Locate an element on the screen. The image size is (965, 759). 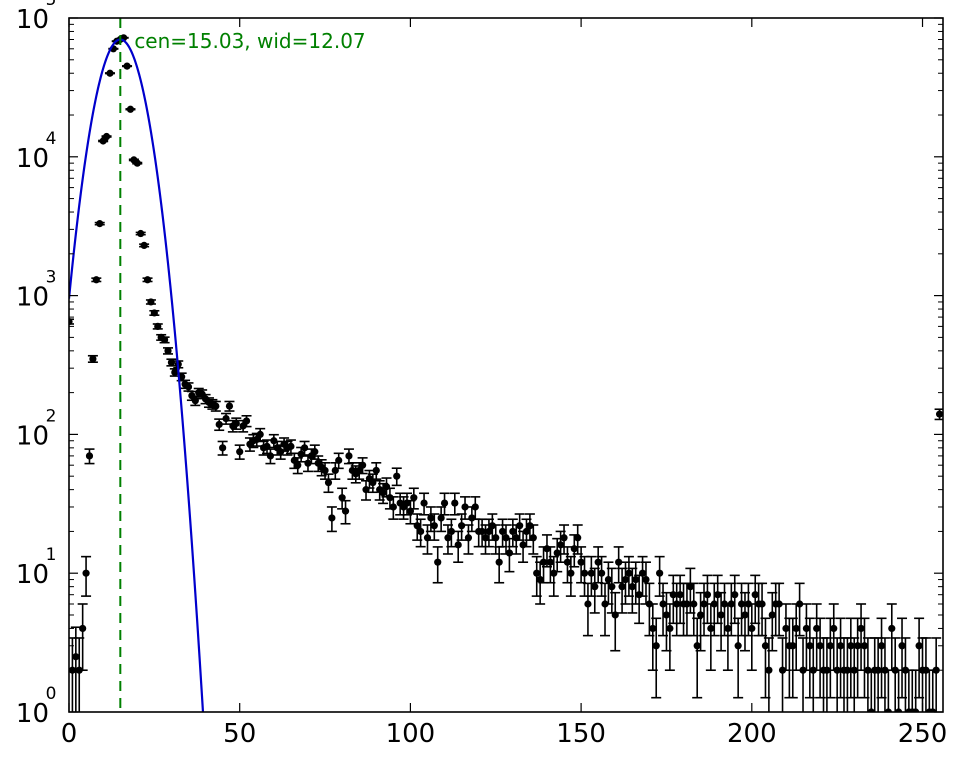
y-tick-exponent: 2 is located at coordinates (51, 416).